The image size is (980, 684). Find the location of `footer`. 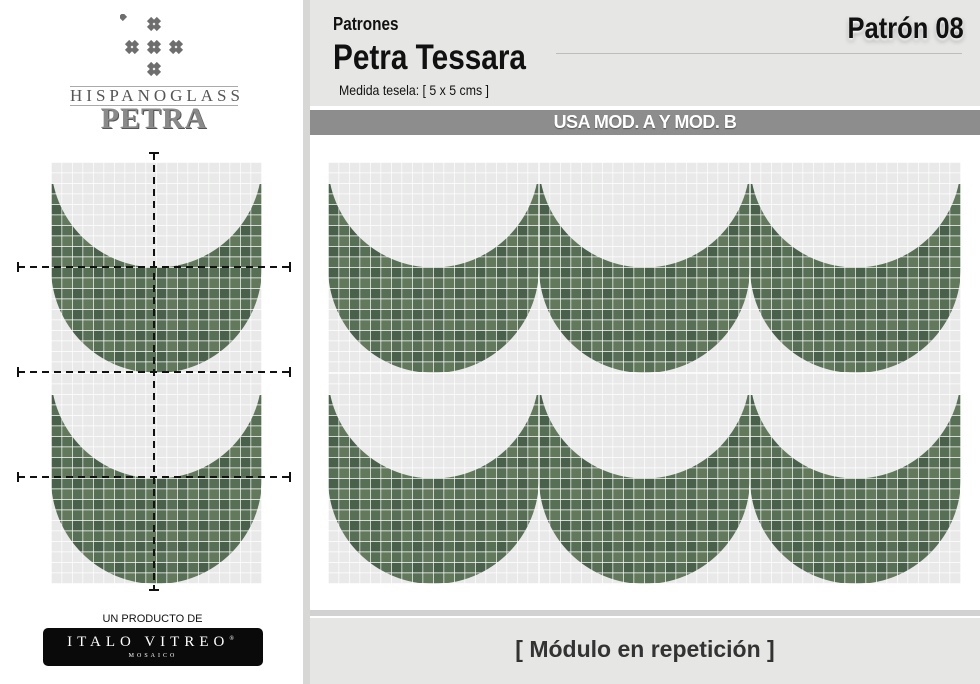

footer is located at coordinates (645, 651).